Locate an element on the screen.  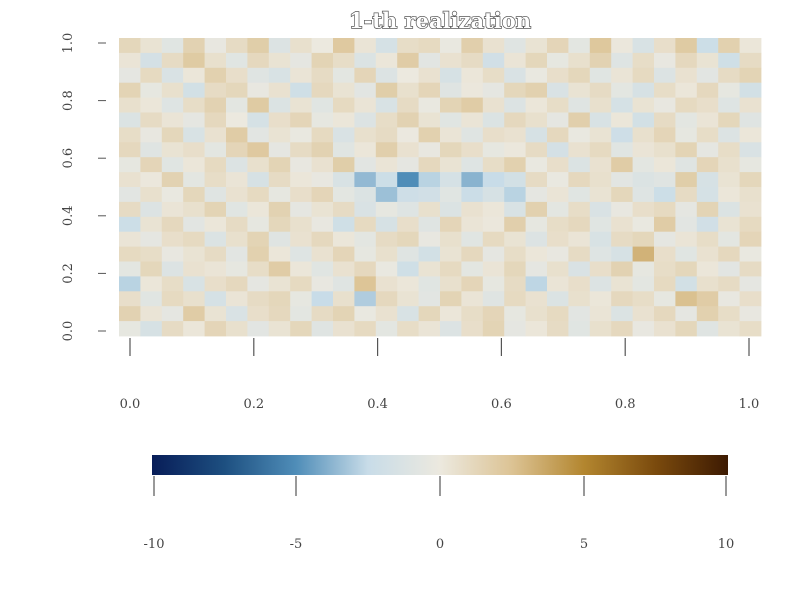
y-tick-label: 1.0 is located at coordinates (68, 43).